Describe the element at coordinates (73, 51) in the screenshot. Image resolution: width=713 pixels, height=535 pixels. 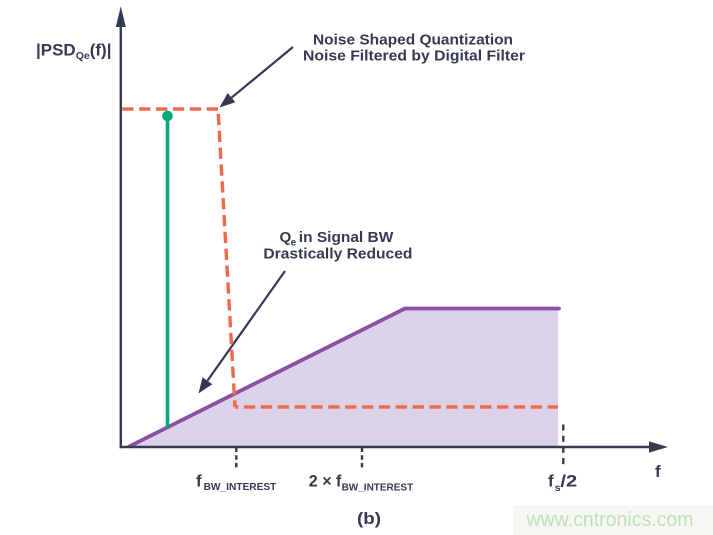
I see `svg-text: |PSDQe(f)|` at that location.